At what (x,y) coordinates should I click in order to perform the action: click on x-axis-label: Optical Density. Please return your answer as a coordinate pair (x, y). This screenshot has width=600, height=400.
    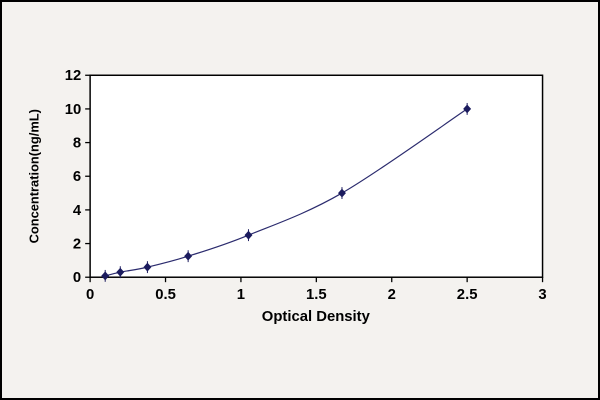
    Looking at the image, I should click on (316, 317).